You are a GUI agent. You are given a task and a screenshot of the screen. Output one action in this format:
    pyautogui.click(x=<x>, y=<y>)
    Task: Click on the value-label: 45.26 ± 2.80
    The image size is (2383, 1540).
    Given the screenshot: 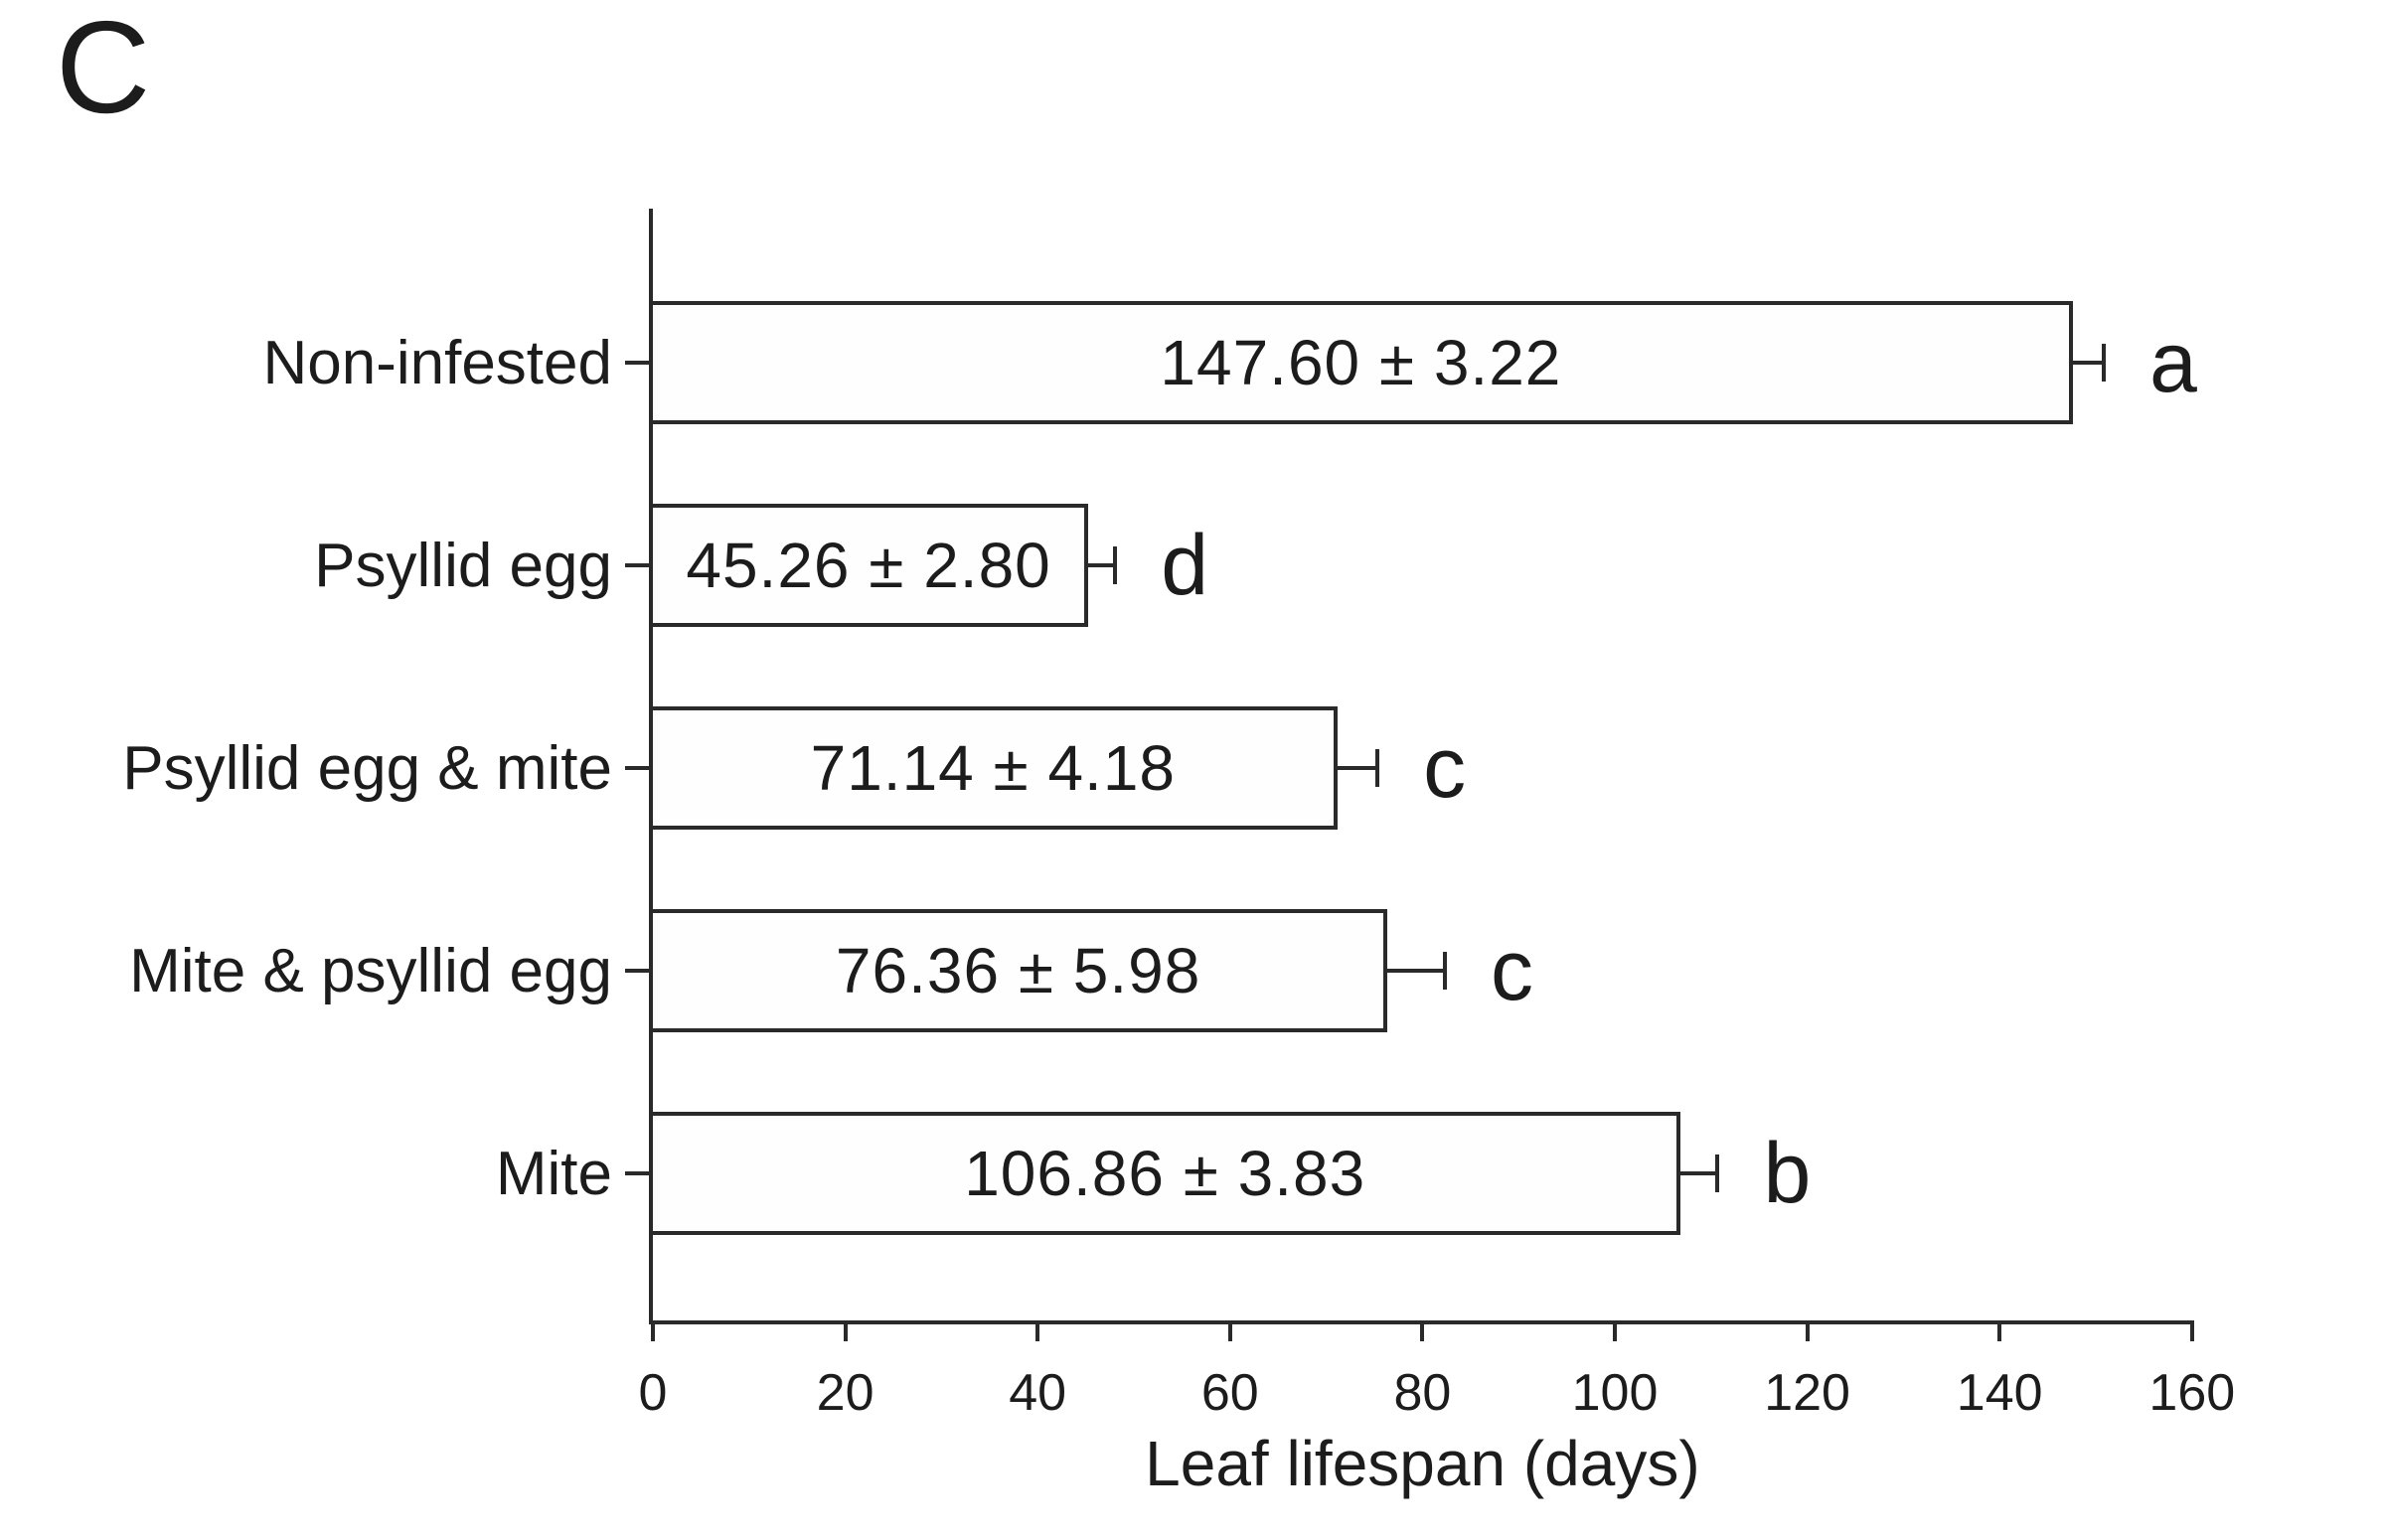 What is the action you would take?
    pyautogui.click(x=868, y=565)
    